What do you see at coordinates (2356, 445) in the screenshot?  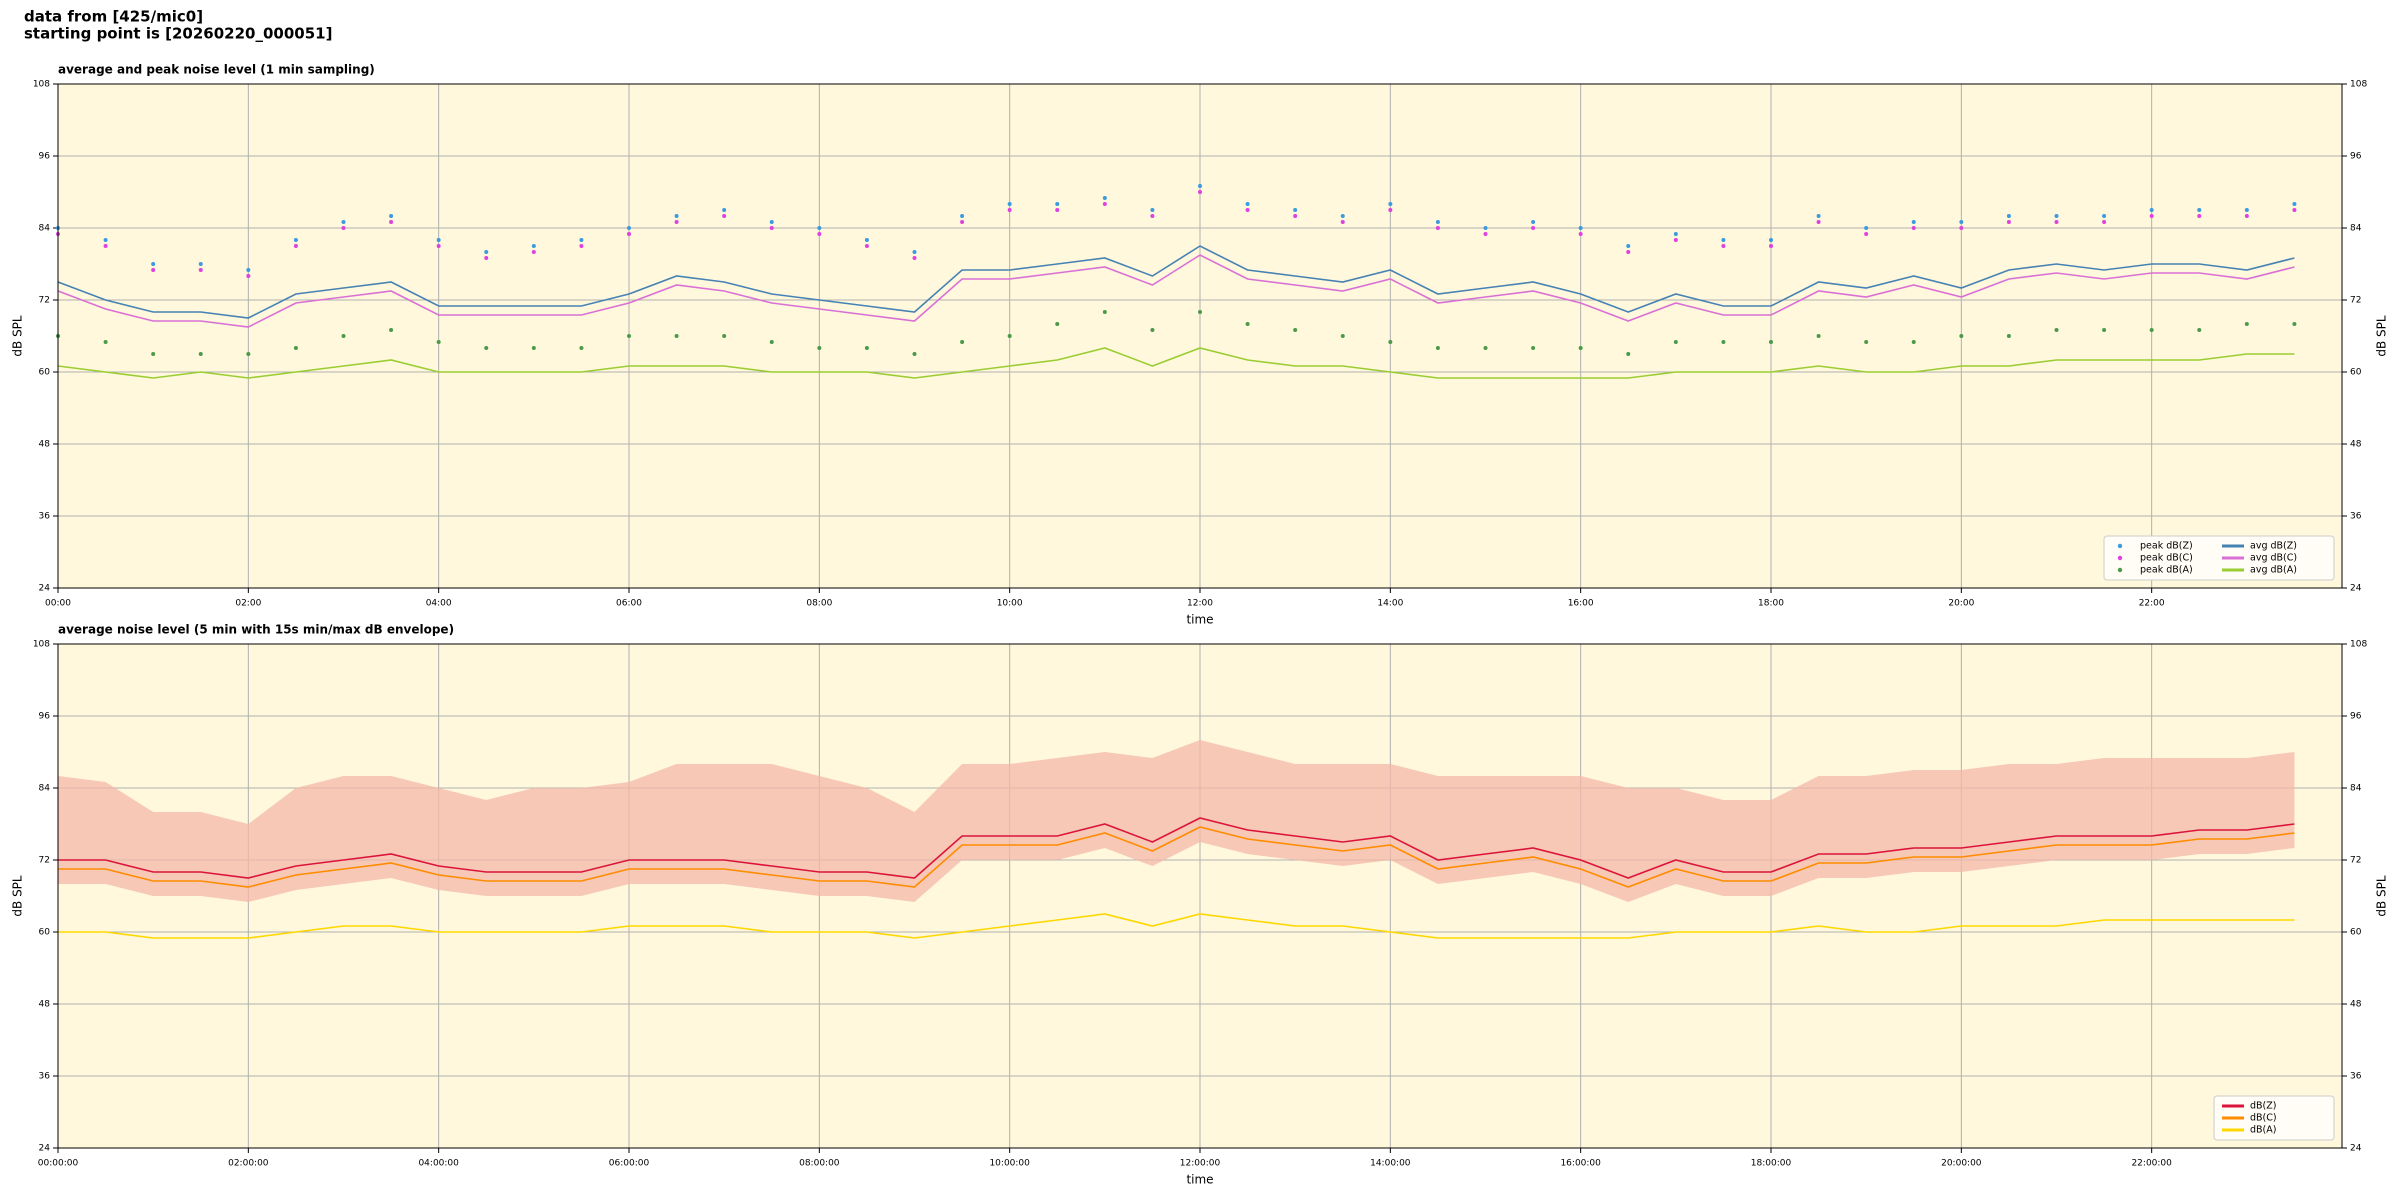 I see `y2-tick-label: 48` at bounding box center [2356, 445].